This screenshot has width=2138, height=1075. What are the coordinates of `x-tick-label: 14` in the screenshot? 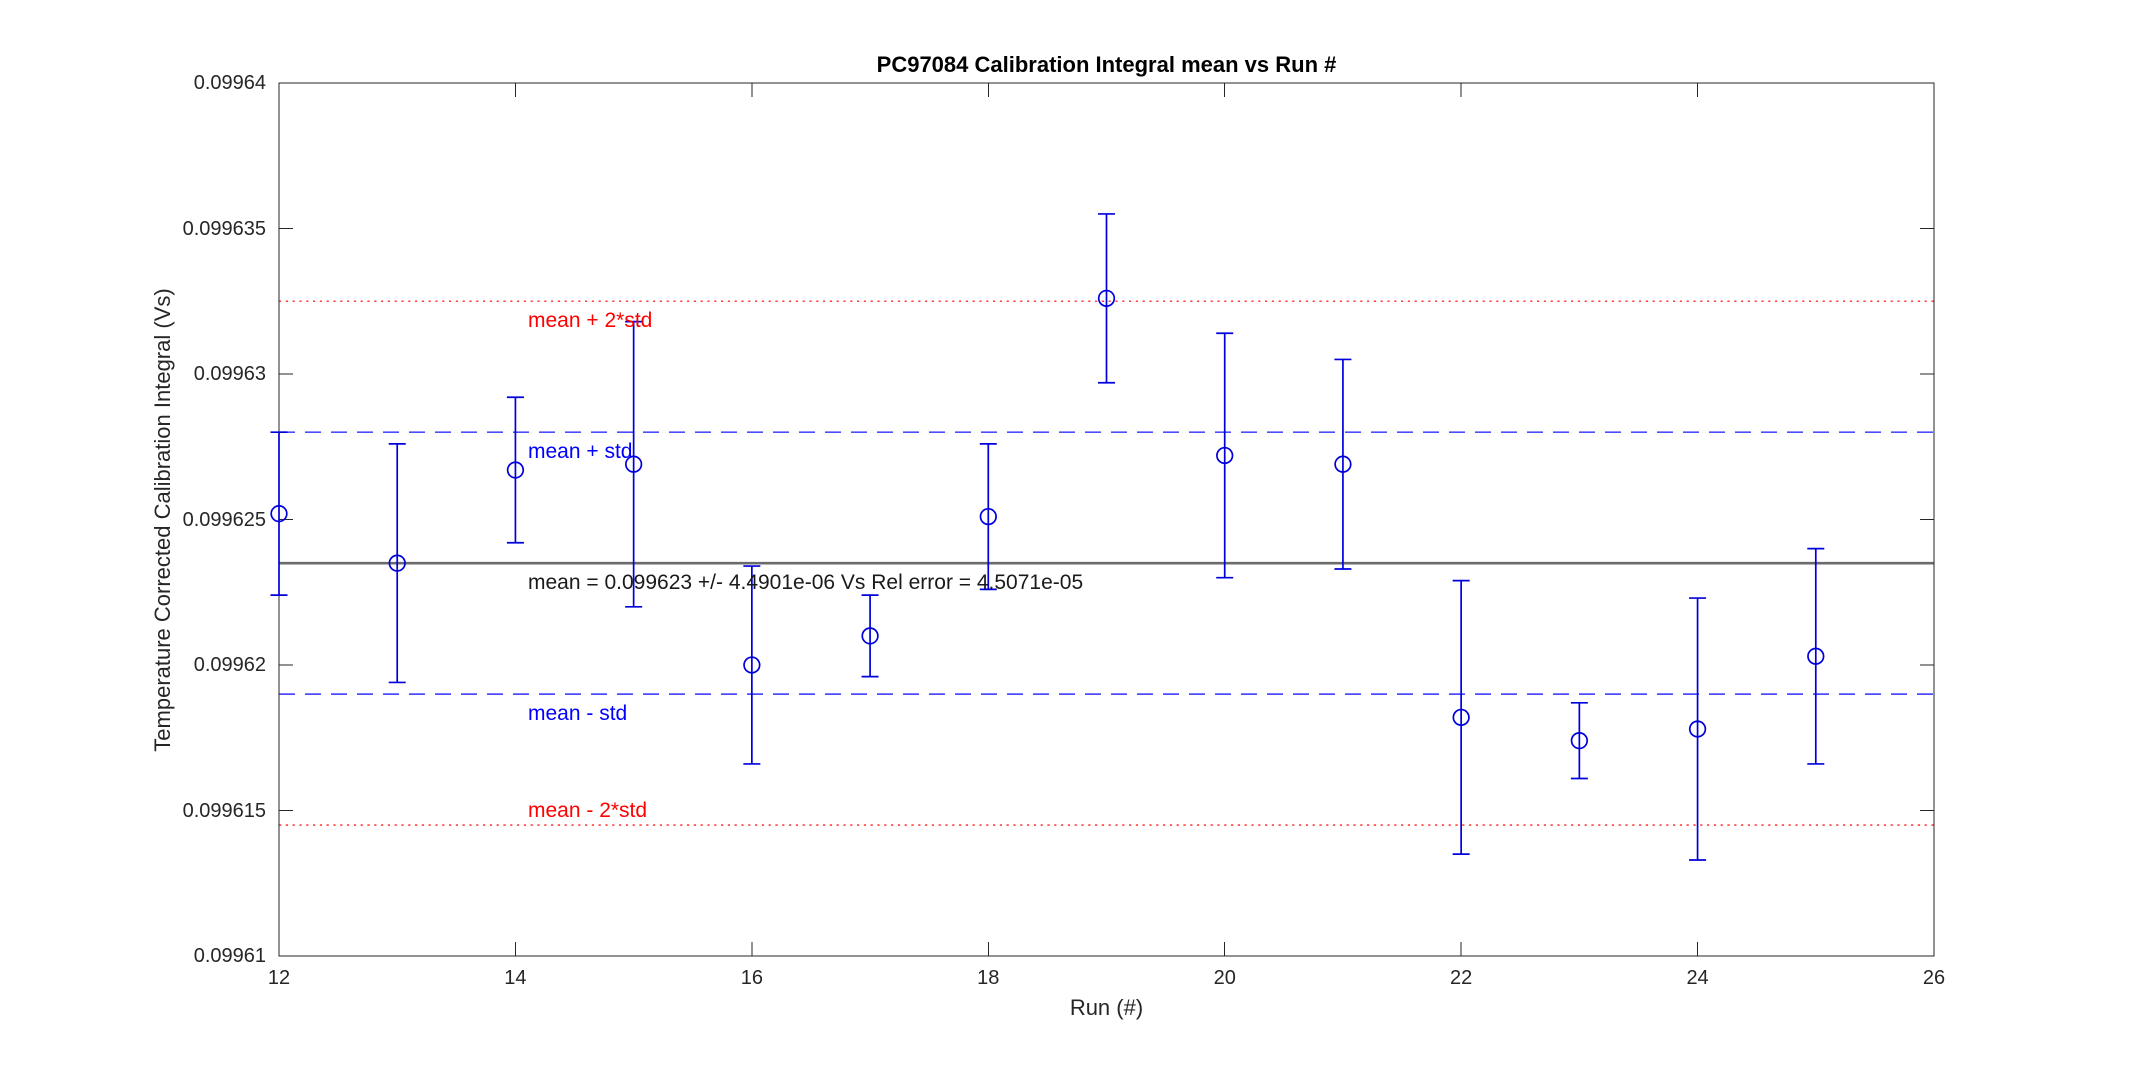 It's located at (515, 978).